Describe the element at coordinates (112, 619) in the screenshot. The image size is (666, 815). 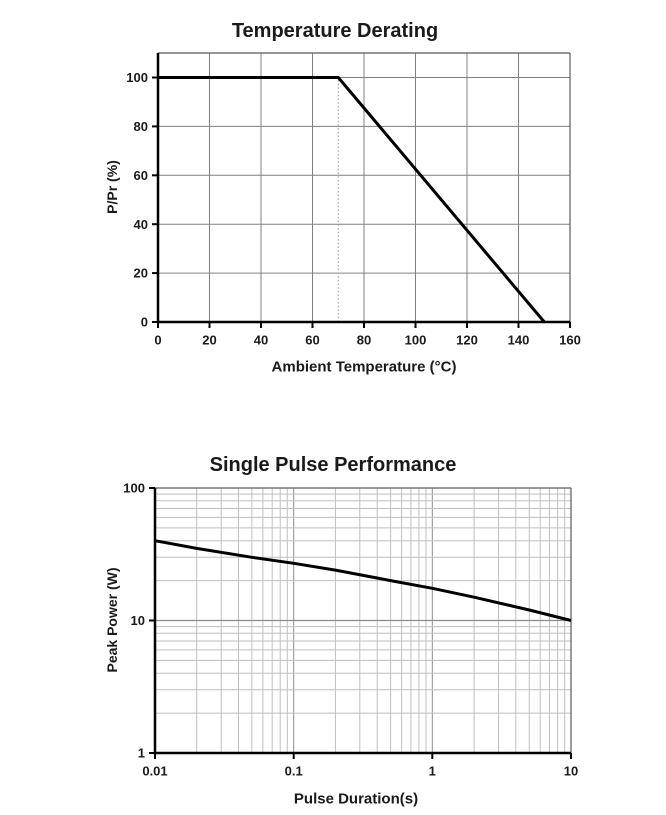
I see `y-axis-label: Peak Power (W)` at that location.